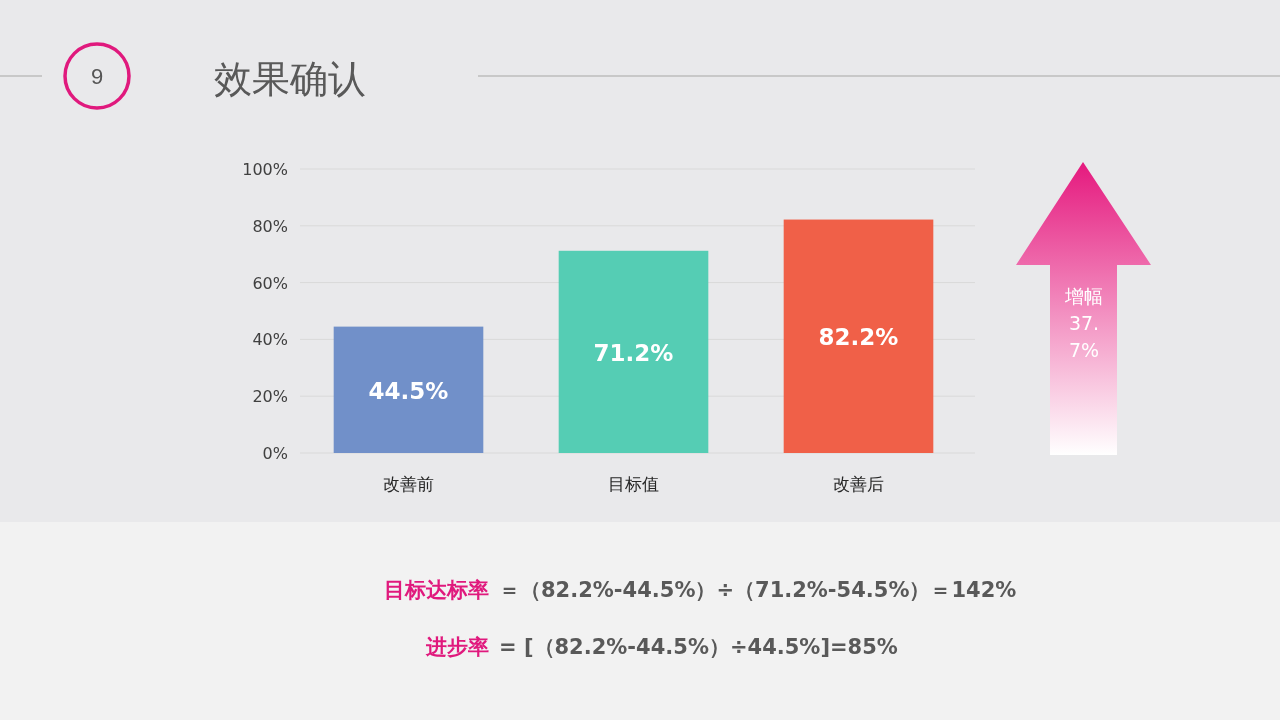 The image size is (1280, 720). What do you see at coordinates (698, 647) in the screenshot?
I see `text: = [（82.2%-44.5%）÷44.5%]=85%` at bounding box center [698, 647].